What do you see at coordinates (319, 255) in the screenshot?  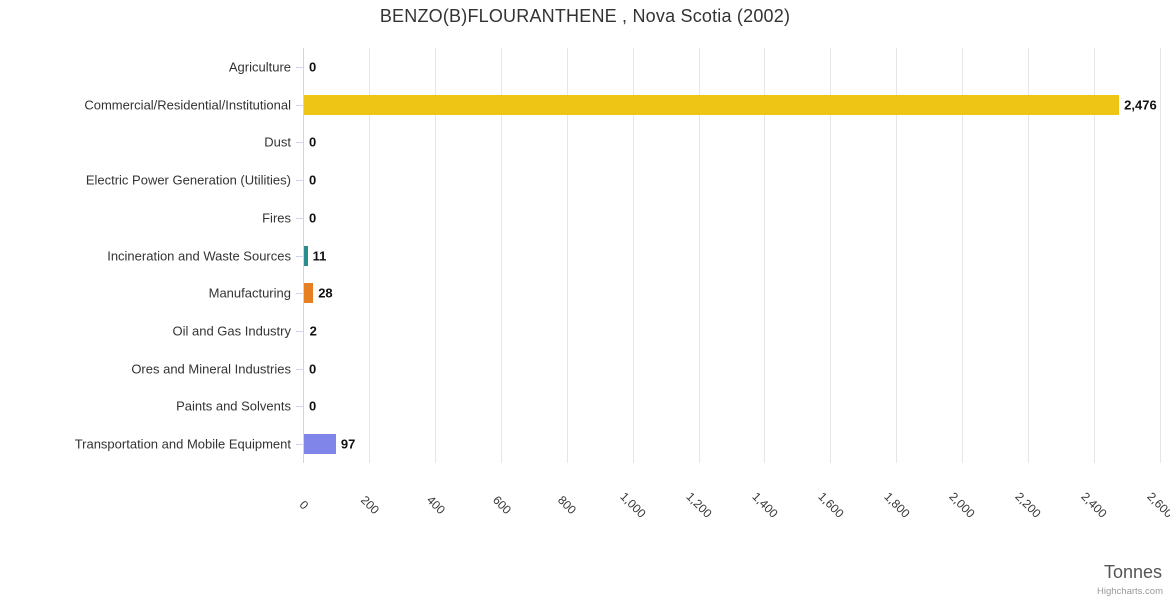 I see `data-label: 11` at bounding box center [319, 255].